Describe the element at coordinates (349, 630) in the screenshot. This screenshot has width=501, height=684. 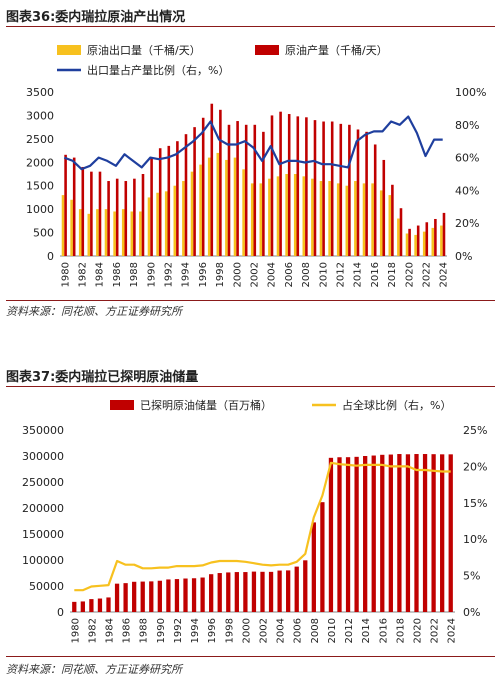
I see `chart2-x-tick-label: 2012` at that location.